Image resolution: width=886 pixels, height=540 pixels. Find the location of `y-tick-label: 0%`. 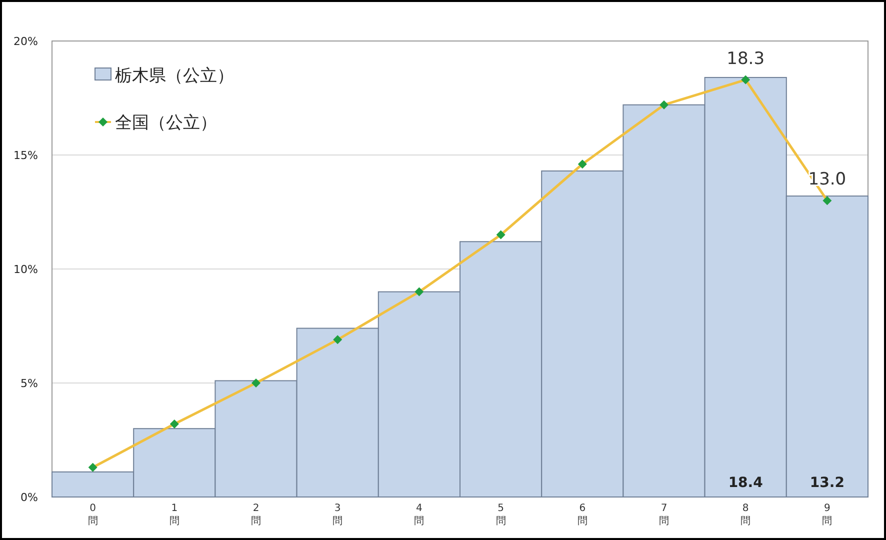

y-tick-label: 0% is located at coordinates (29, 497).